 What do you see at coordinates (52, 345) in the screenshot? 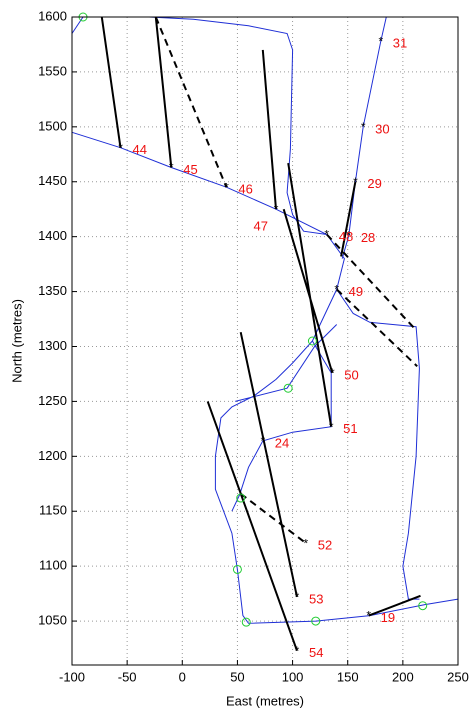
I see `y-tick-label: 1300` at bounding box center [52, 345].